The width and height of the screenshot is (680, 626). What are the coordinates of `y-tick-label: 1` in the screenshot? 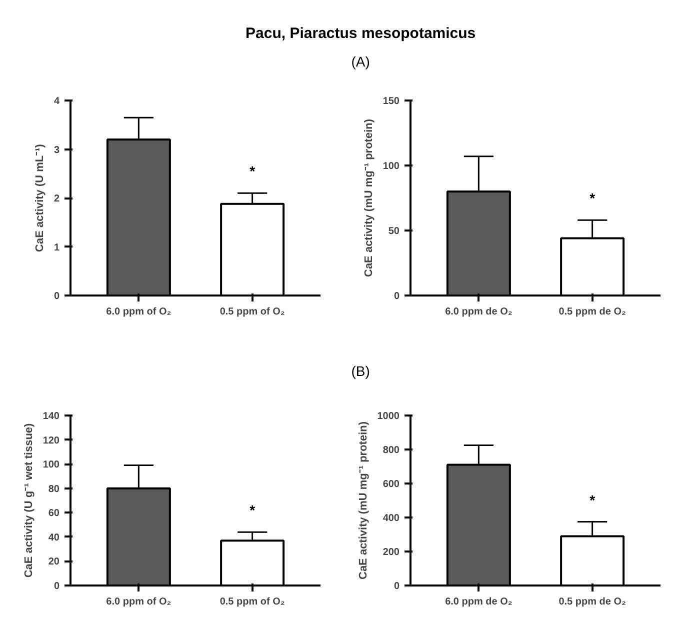 It's located at (57, 248).